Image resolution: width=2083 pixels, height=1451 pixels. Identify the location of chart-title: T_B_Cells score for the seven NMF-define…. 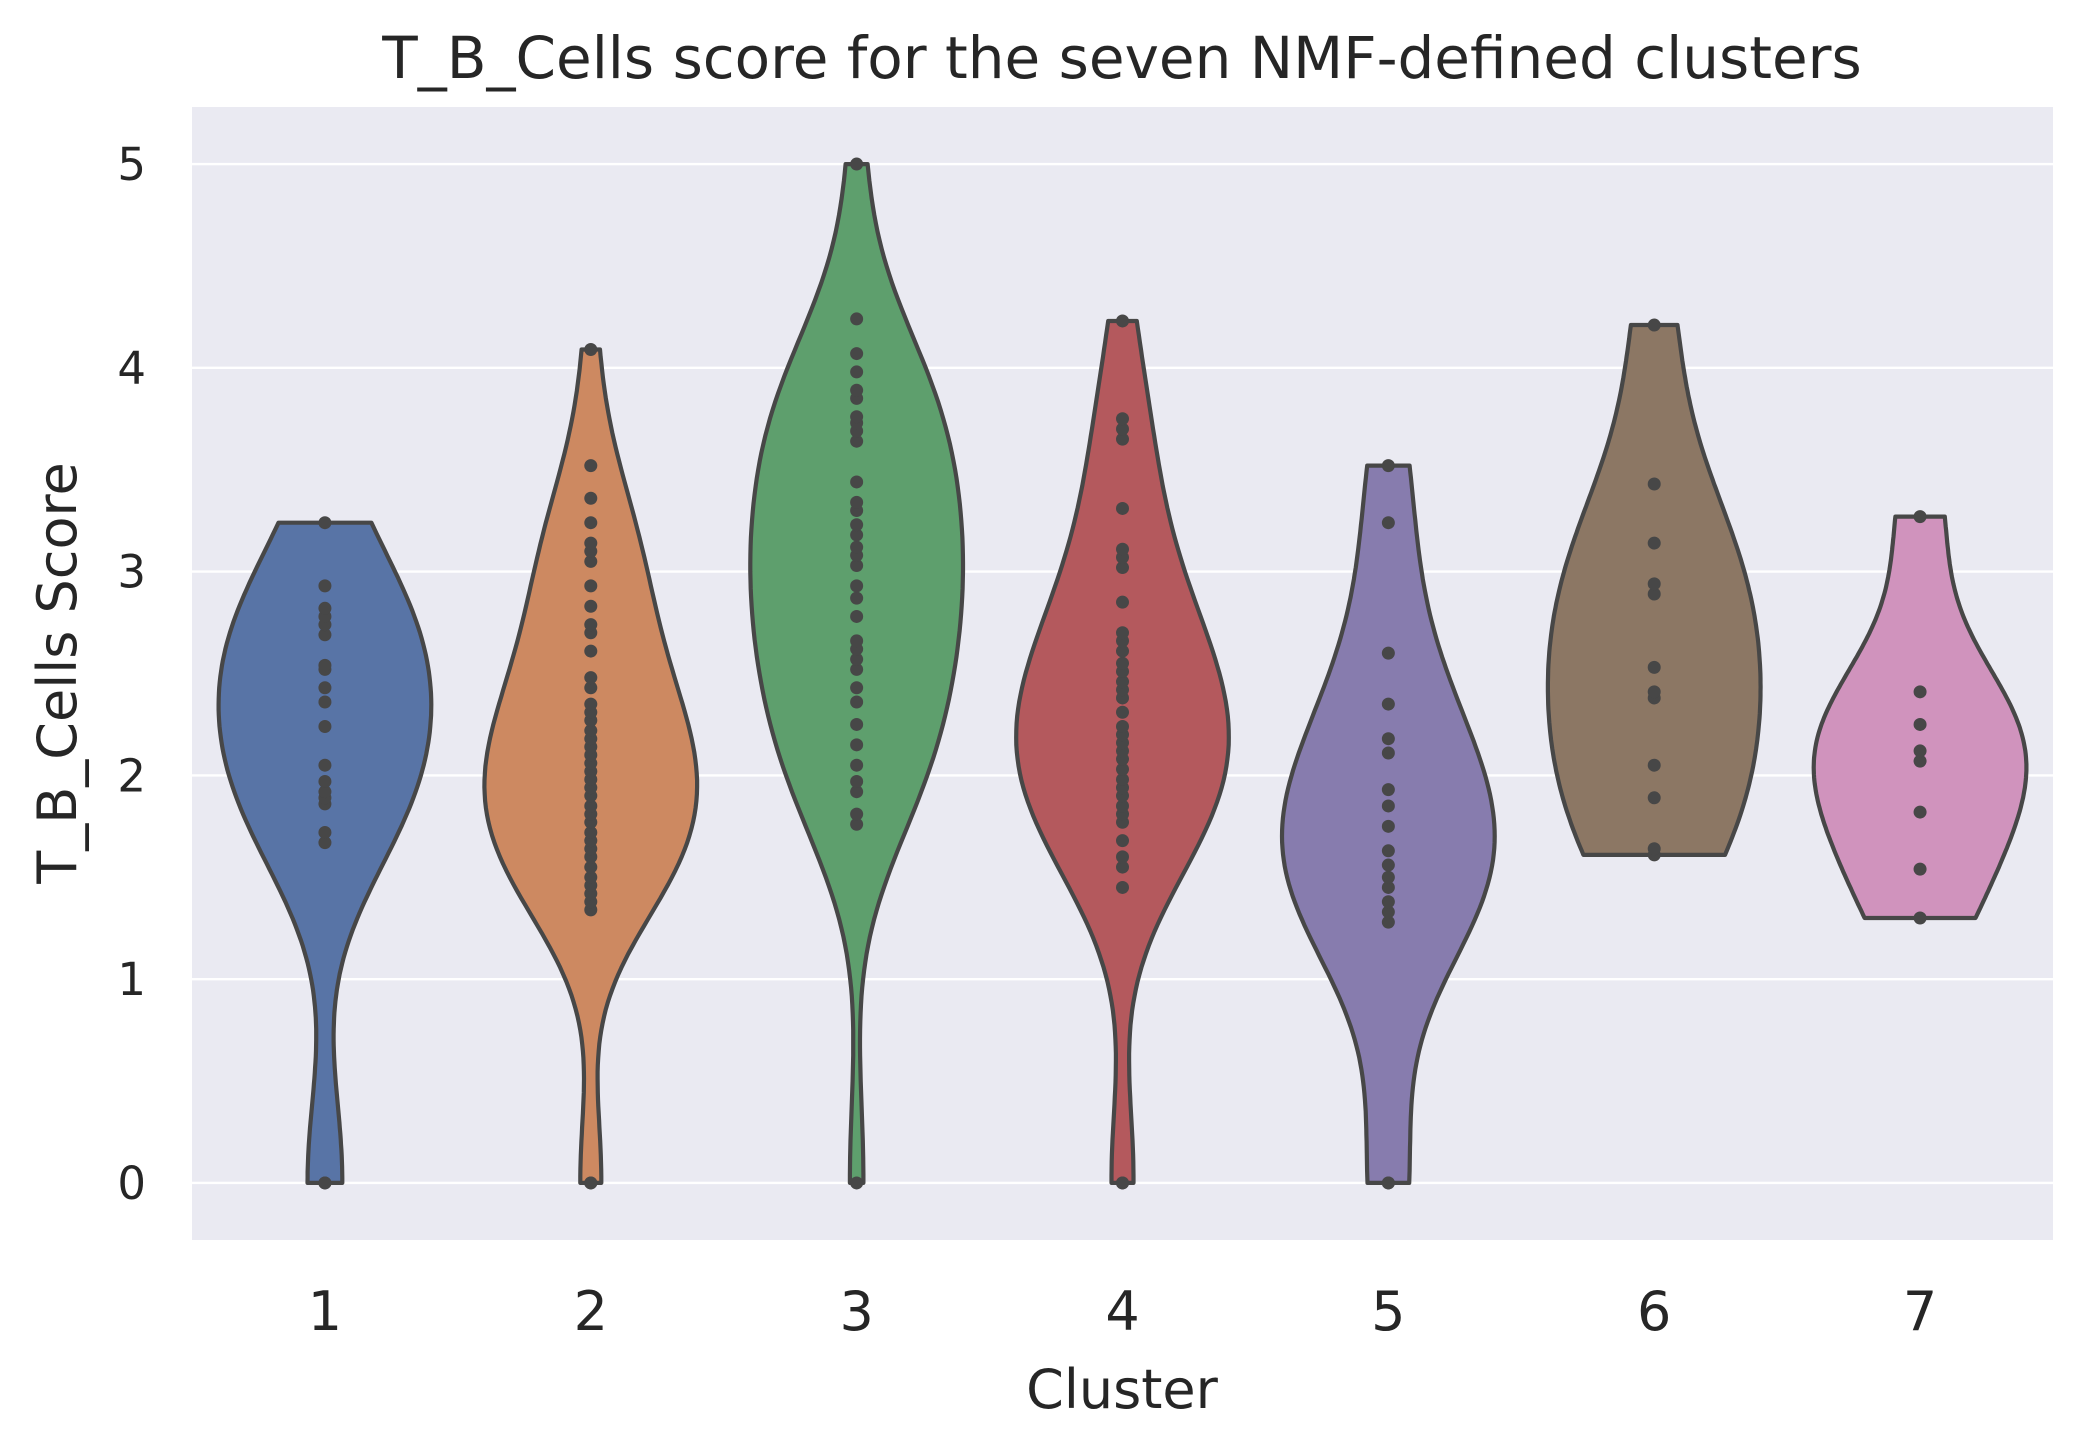
(1121, 58).